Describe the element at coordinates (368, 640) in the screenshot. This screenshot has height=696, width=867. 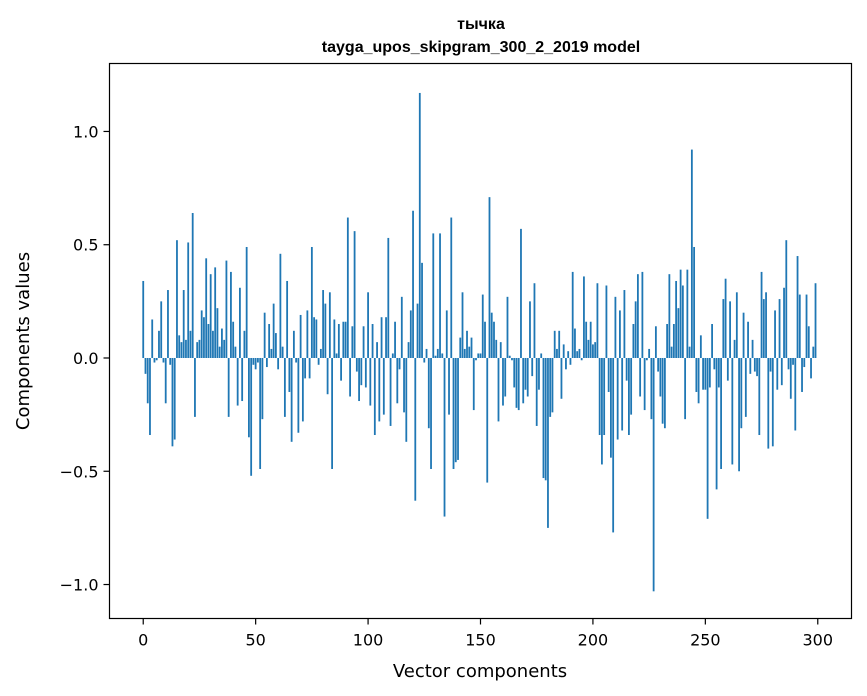
I see `x-tick-label: 100` at that location.